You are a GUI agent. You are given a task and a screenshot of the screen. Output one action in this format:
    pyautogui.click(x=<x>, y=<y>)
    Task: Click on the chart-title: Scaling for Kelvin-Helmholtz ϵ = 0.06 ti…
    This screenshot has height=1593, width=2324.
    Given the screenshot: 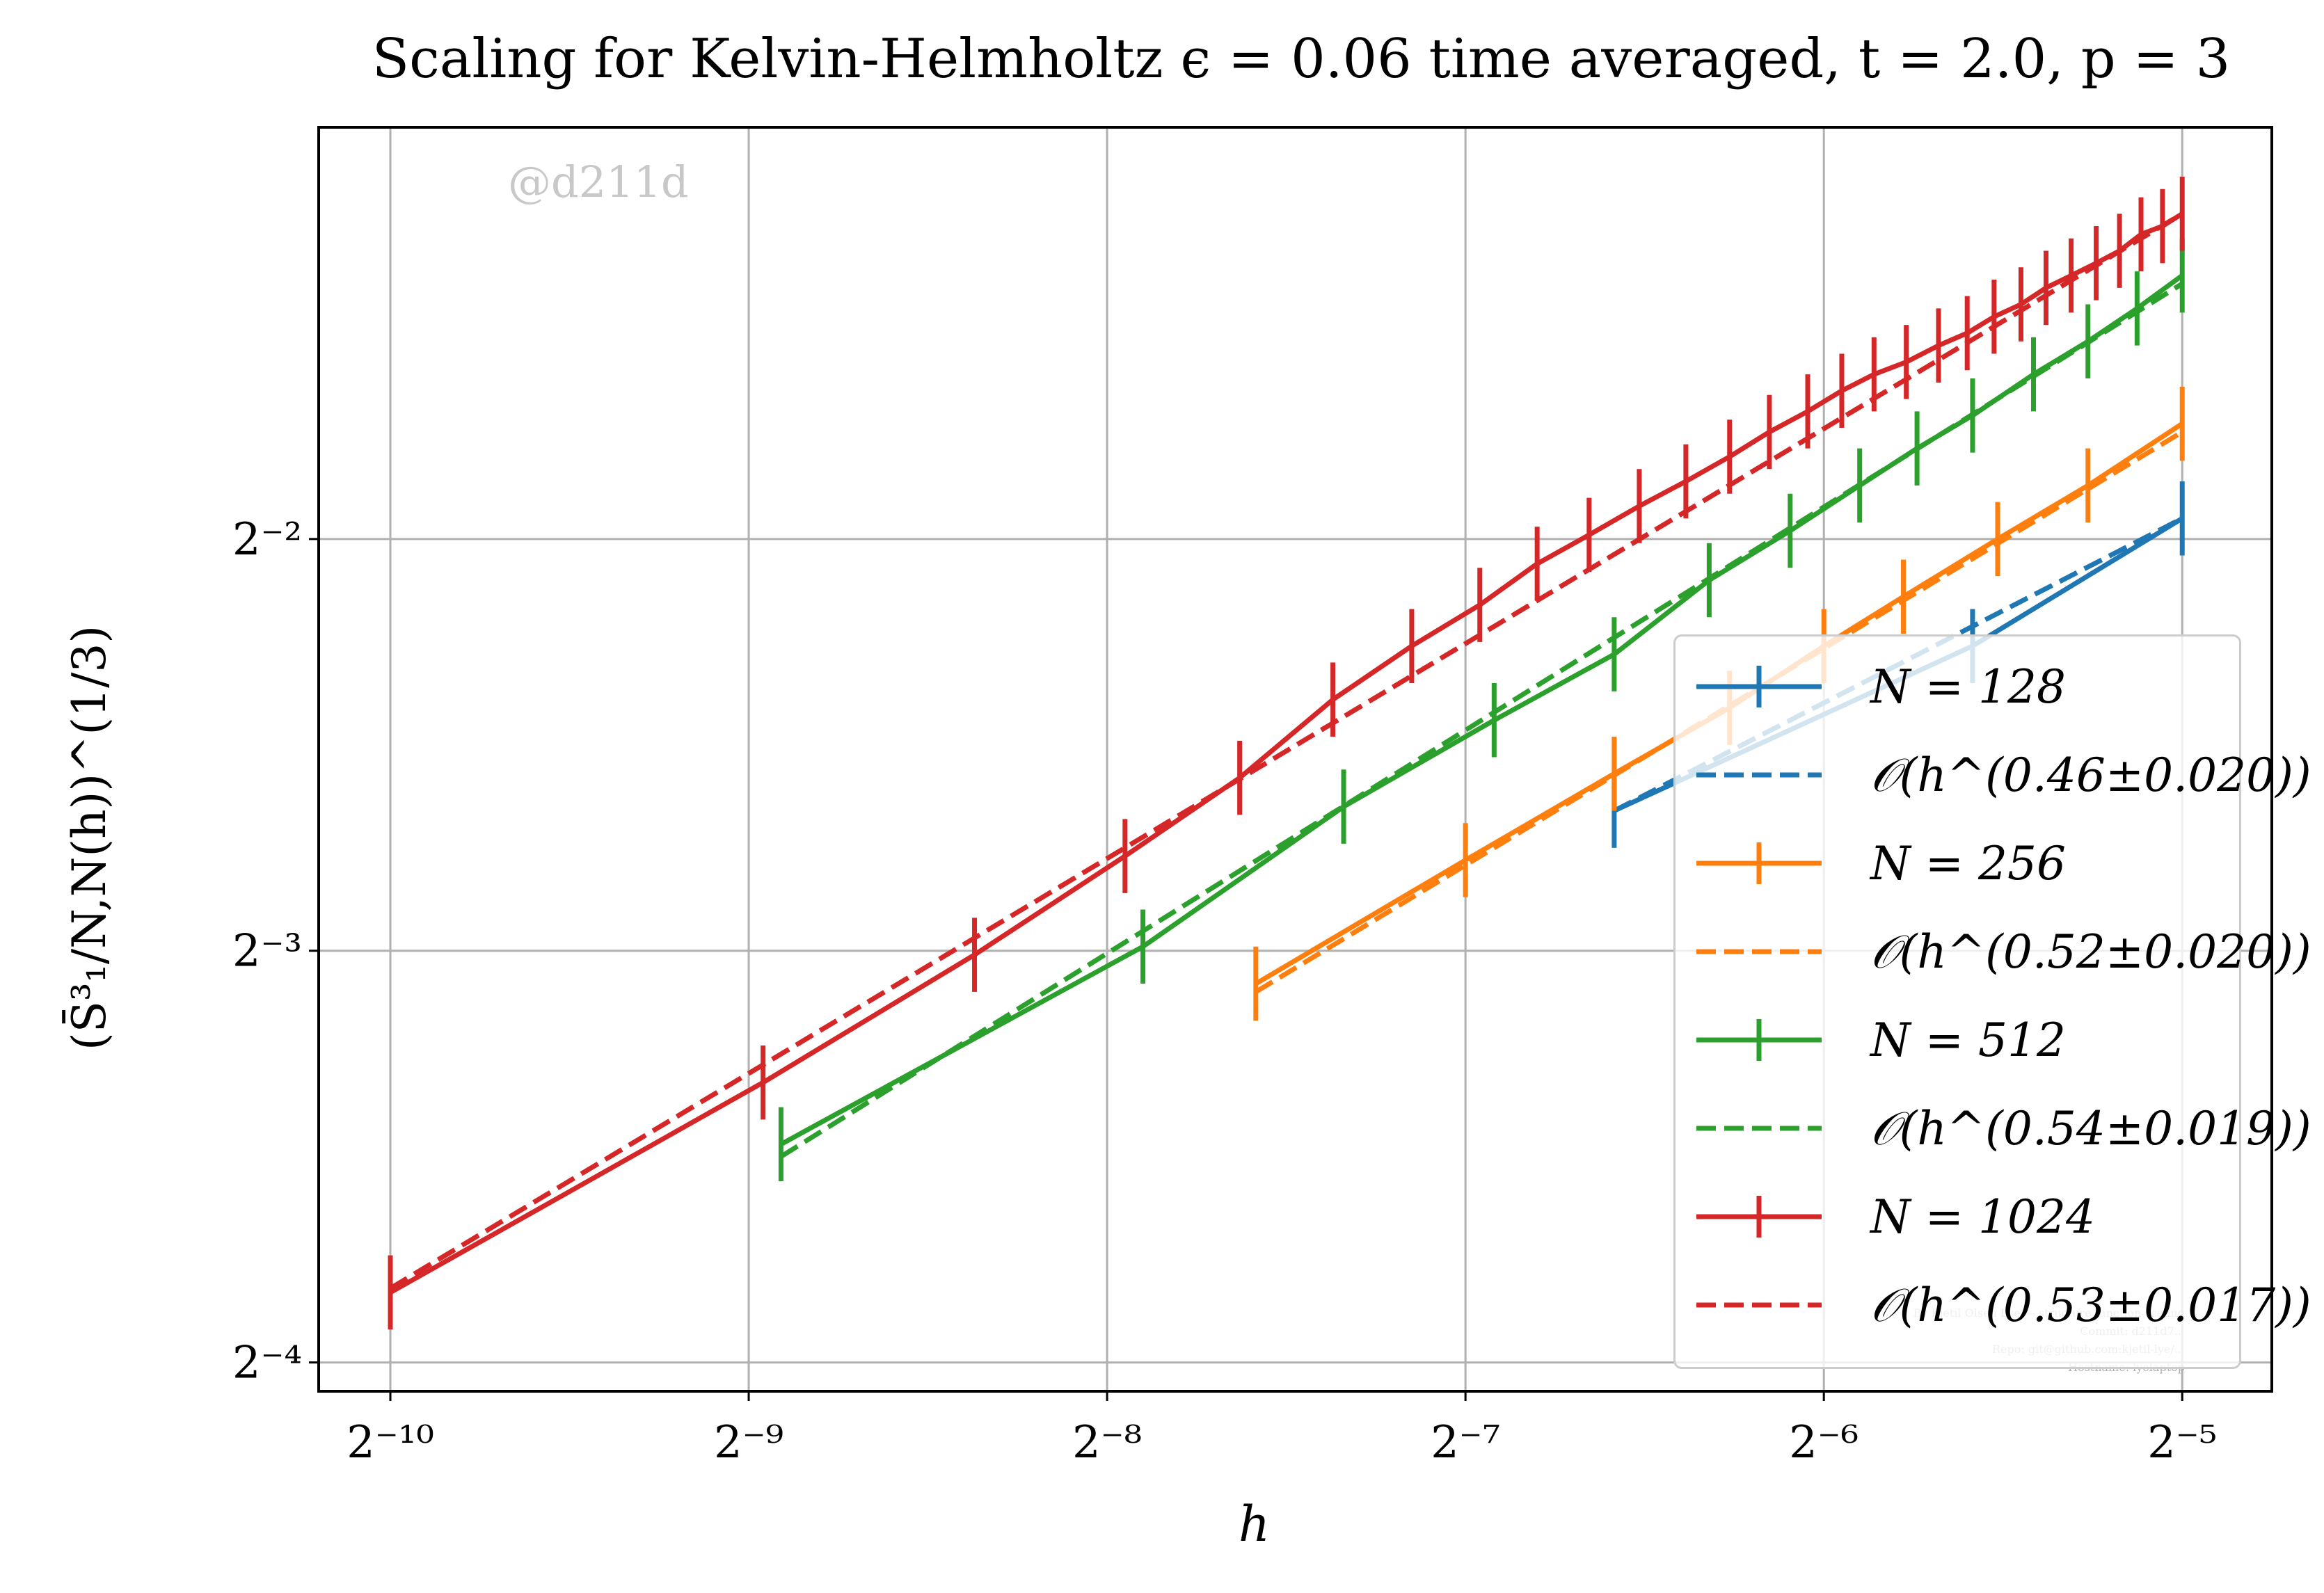 What is the action you would take?
    pyautogui.click(x=1301, y=59)
    